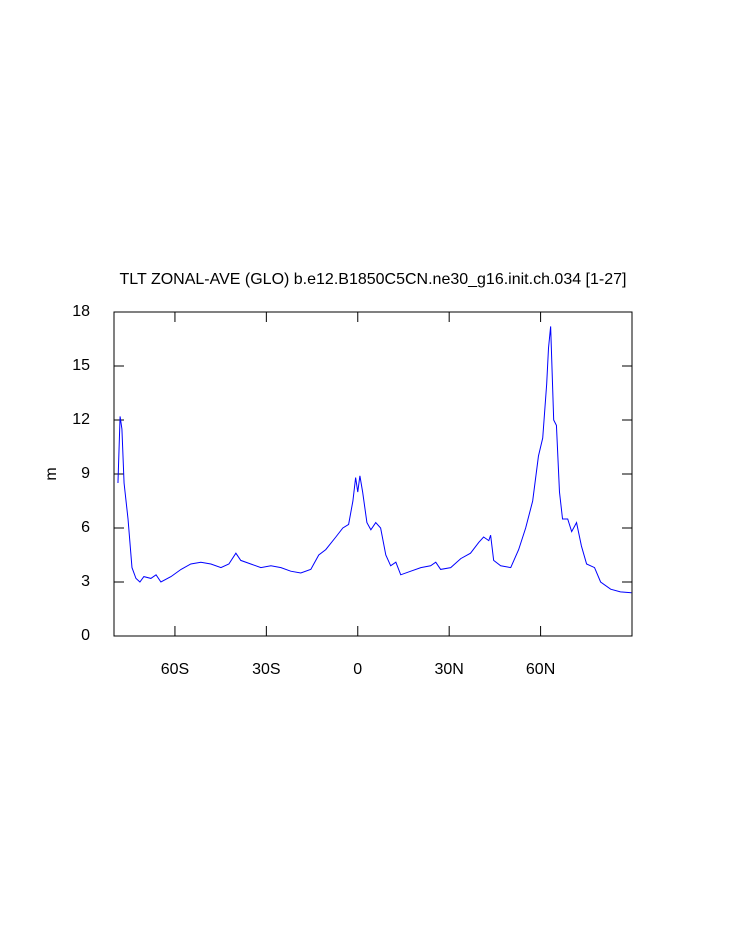  Describe the element at coordinates (85, 473) in the screenshot. I see `y-tick-label: 9` at that location.